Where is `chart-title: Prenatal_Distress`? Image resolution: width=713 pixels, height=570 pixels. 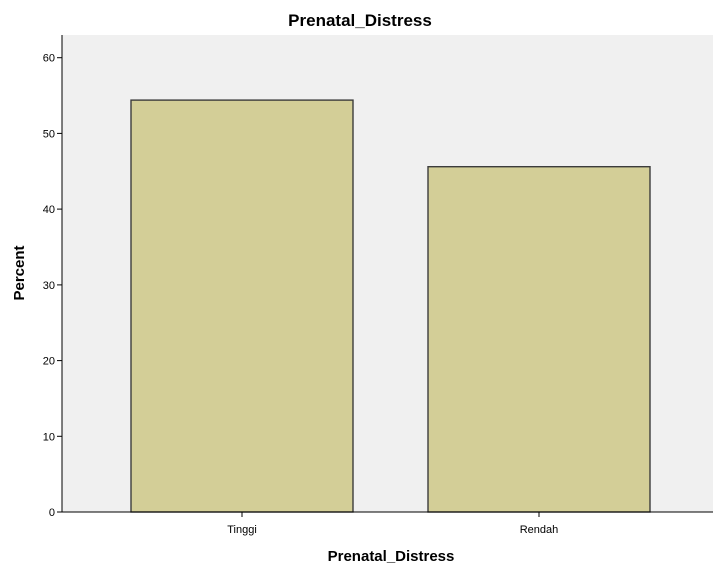
chart-title: Prenatal_Distress is located at coordinates (360, 20).